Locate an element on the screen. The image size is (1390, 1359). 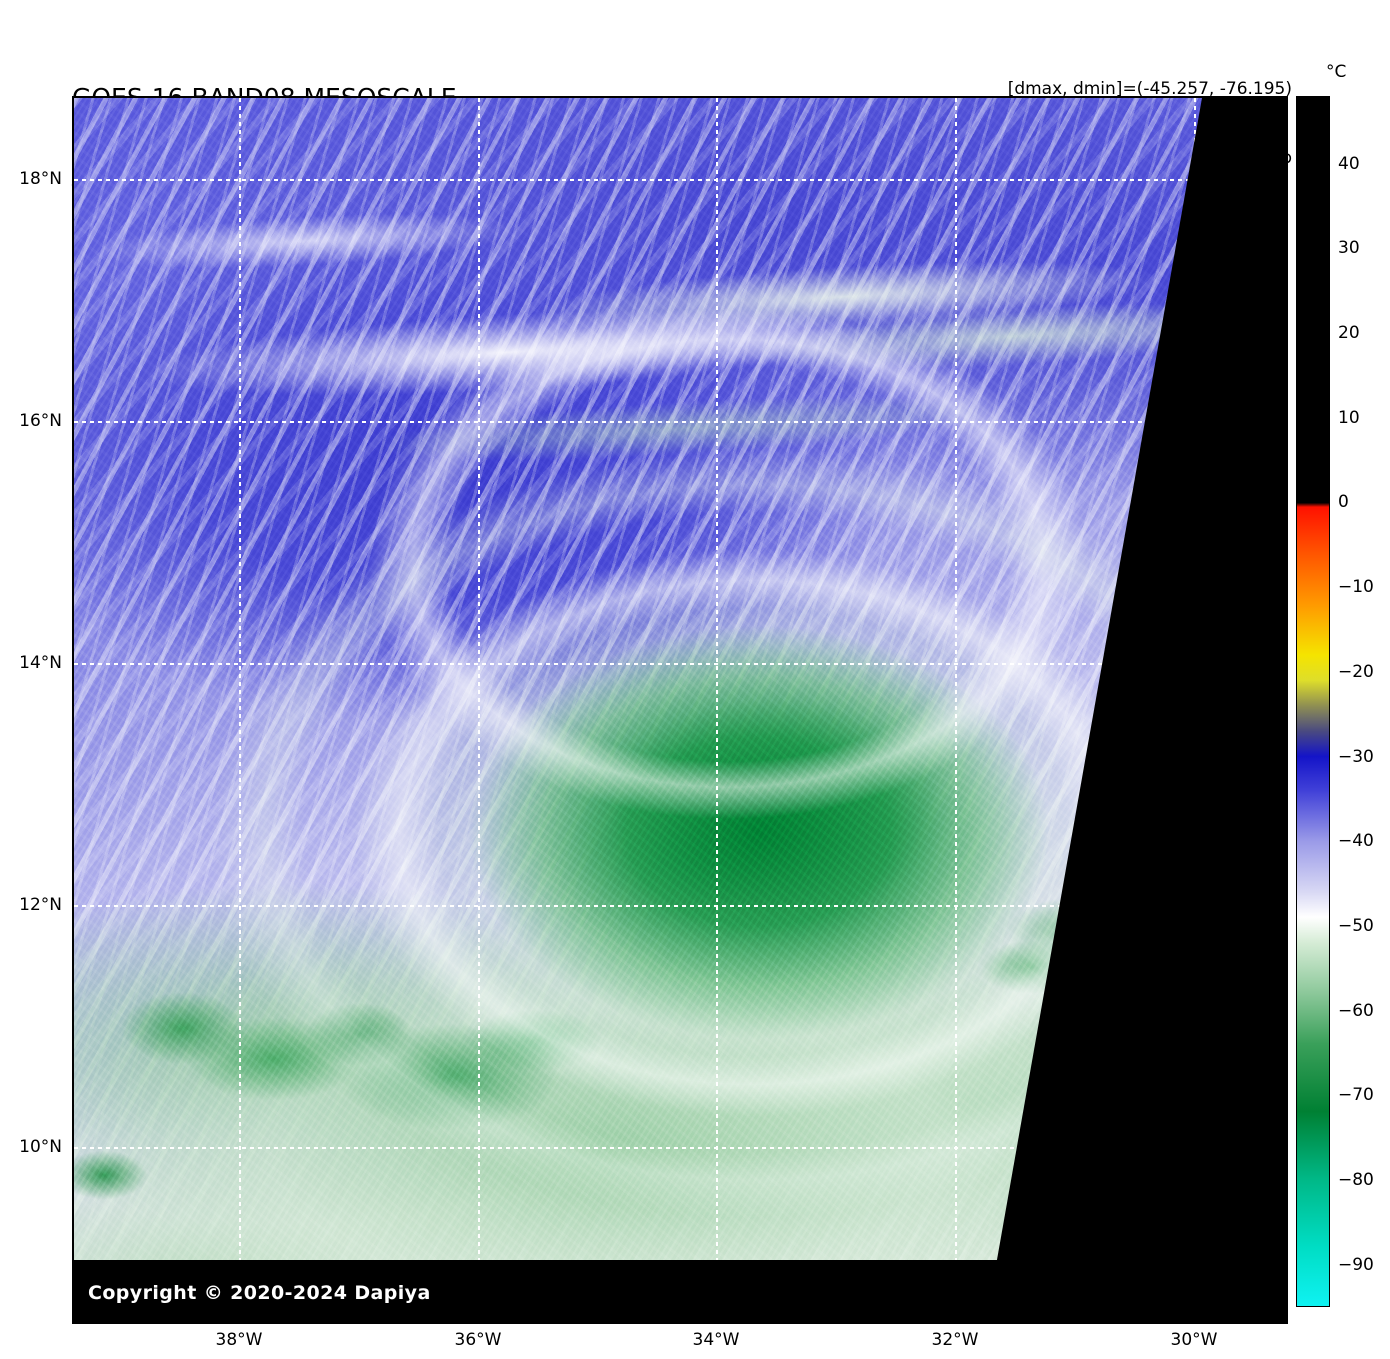
bottom-nodata-band is located at coordinates (680, 1291).